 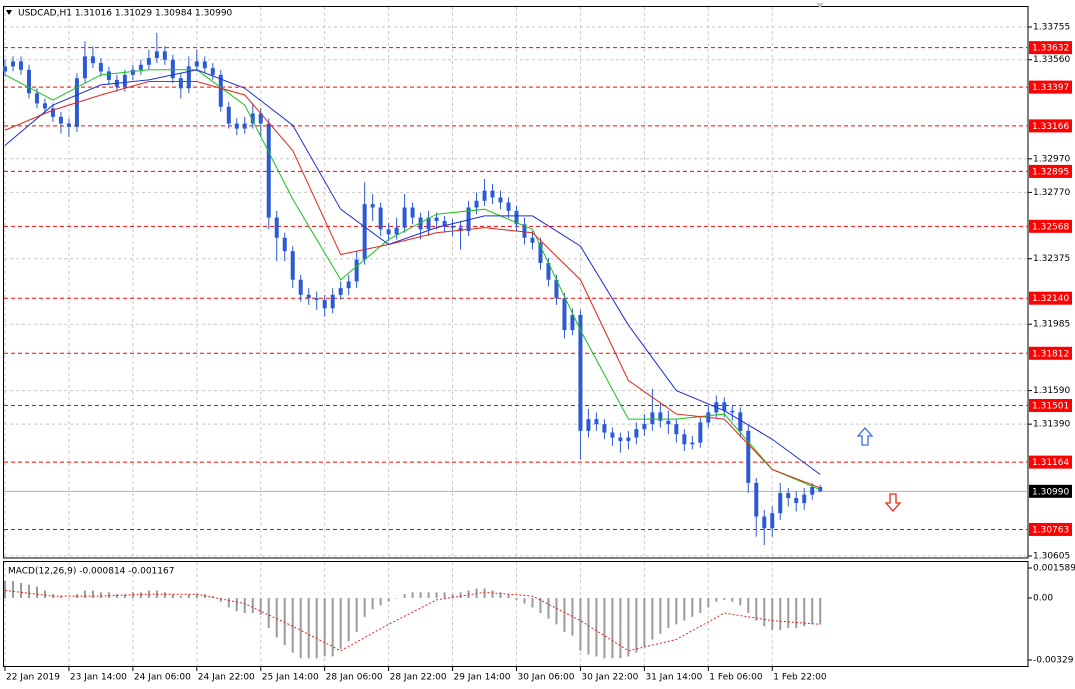 What do you see at coordinates (1051, 193) in the screenshot?
I see `y-tick-label: 1.32770` at bounding box center [1051, 193].